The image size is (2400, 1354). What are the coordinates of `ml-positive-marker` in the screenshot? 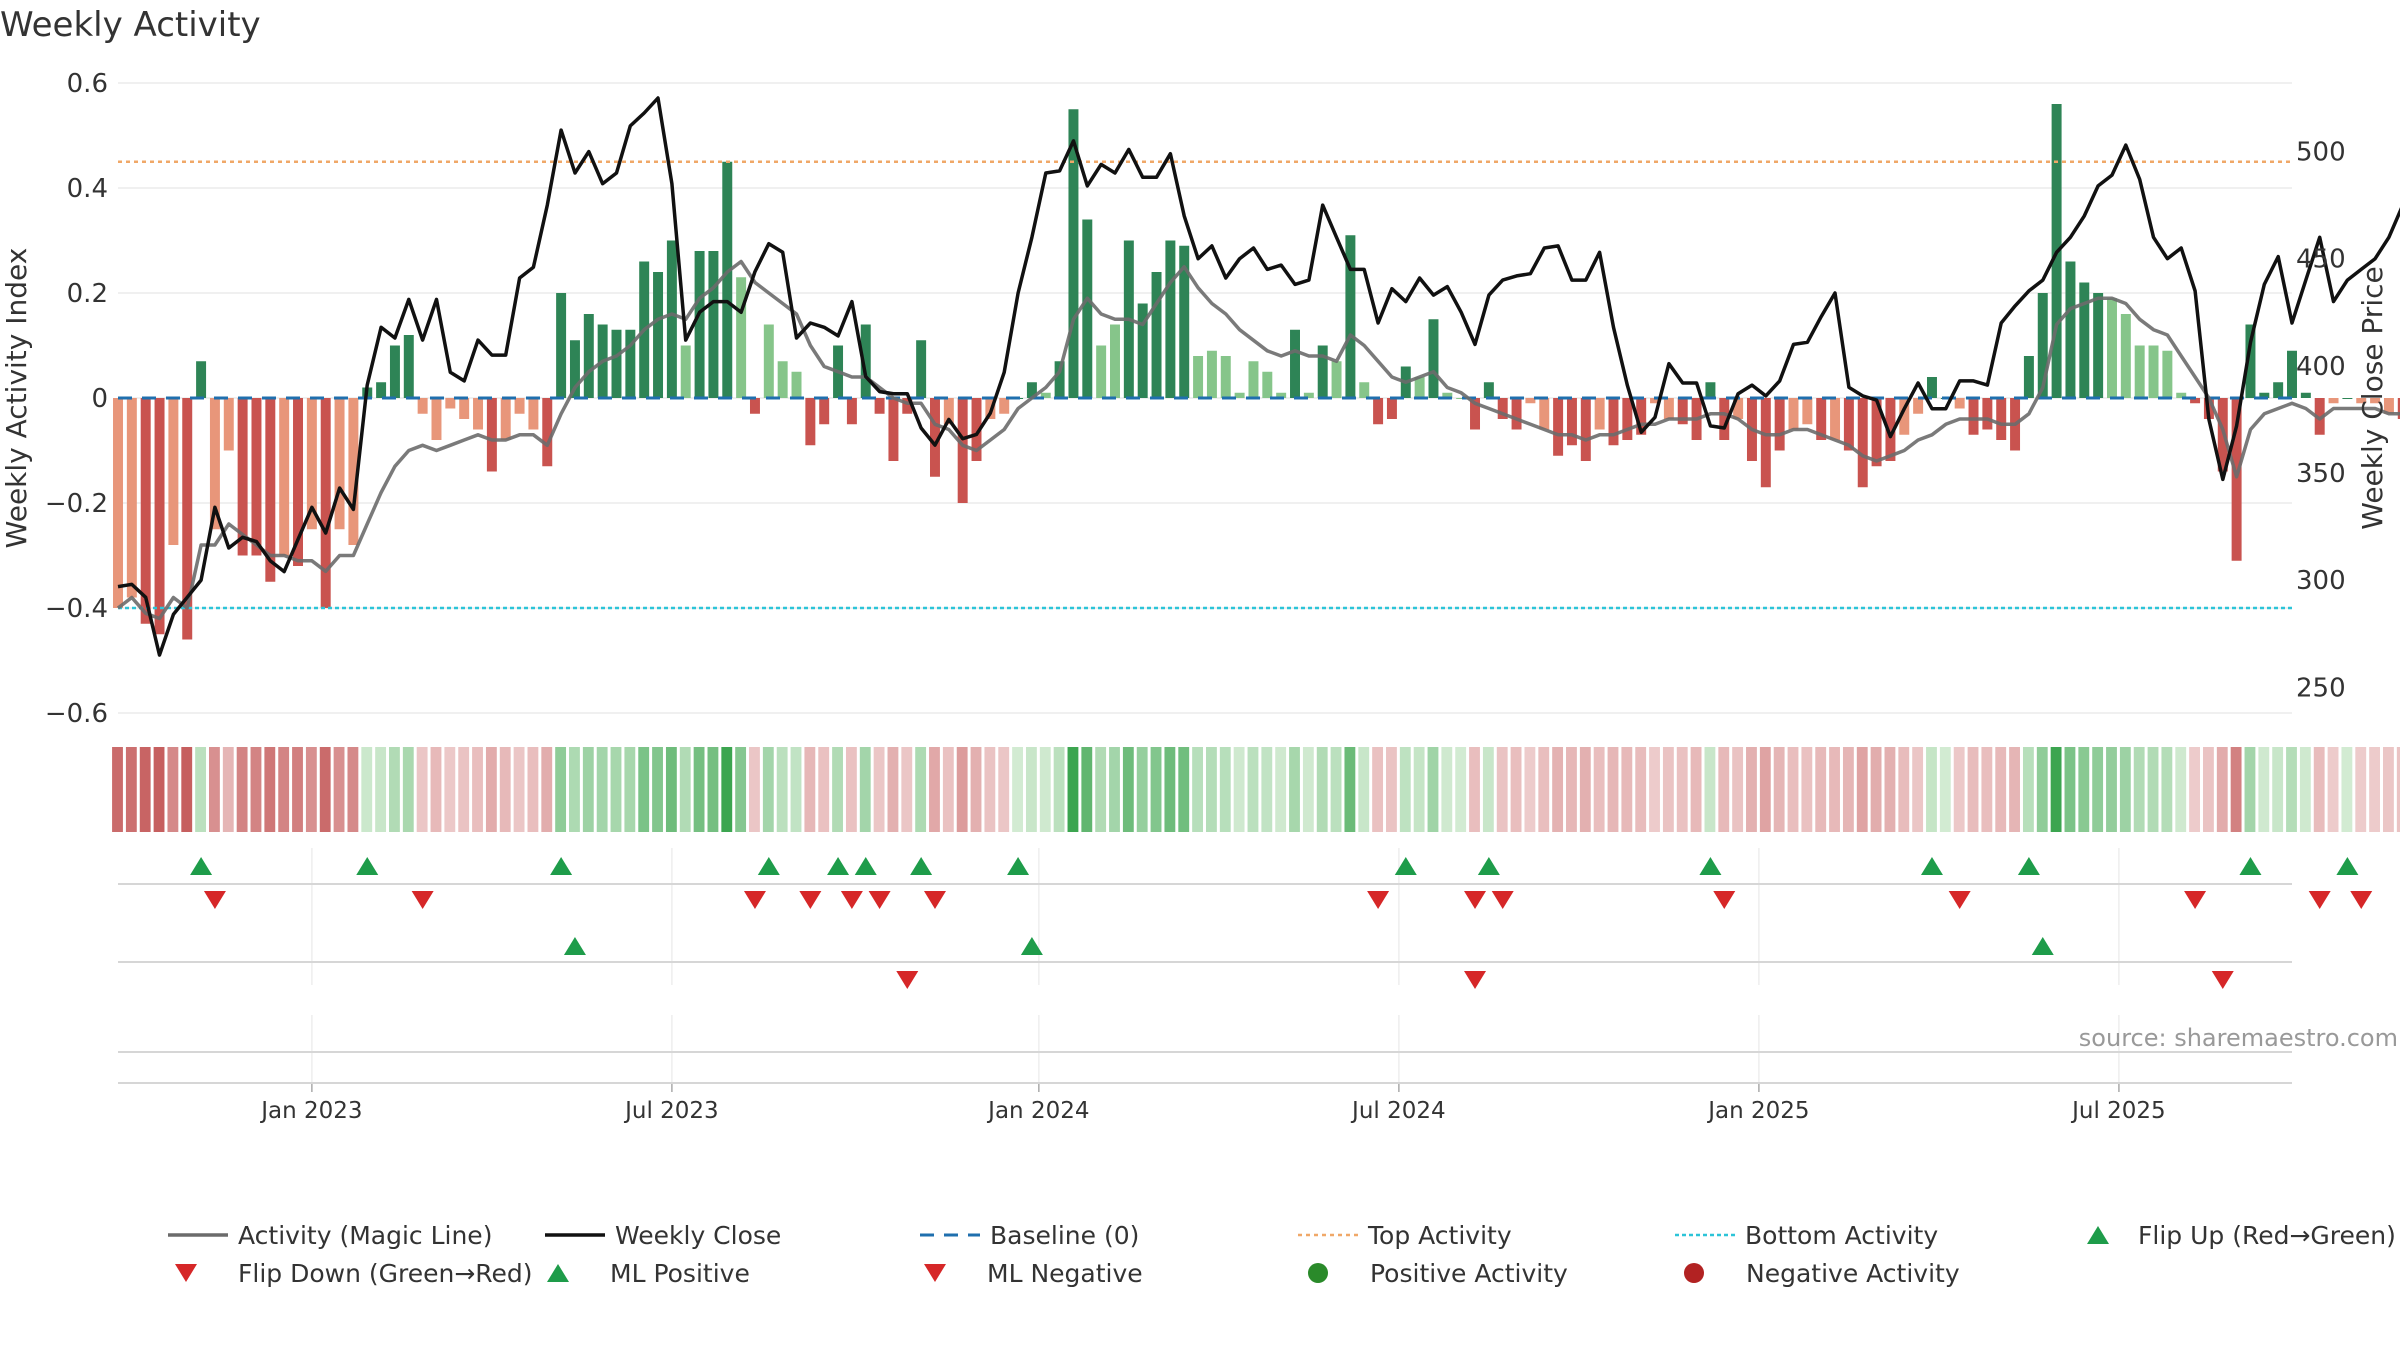 It's located at (2042, 946).